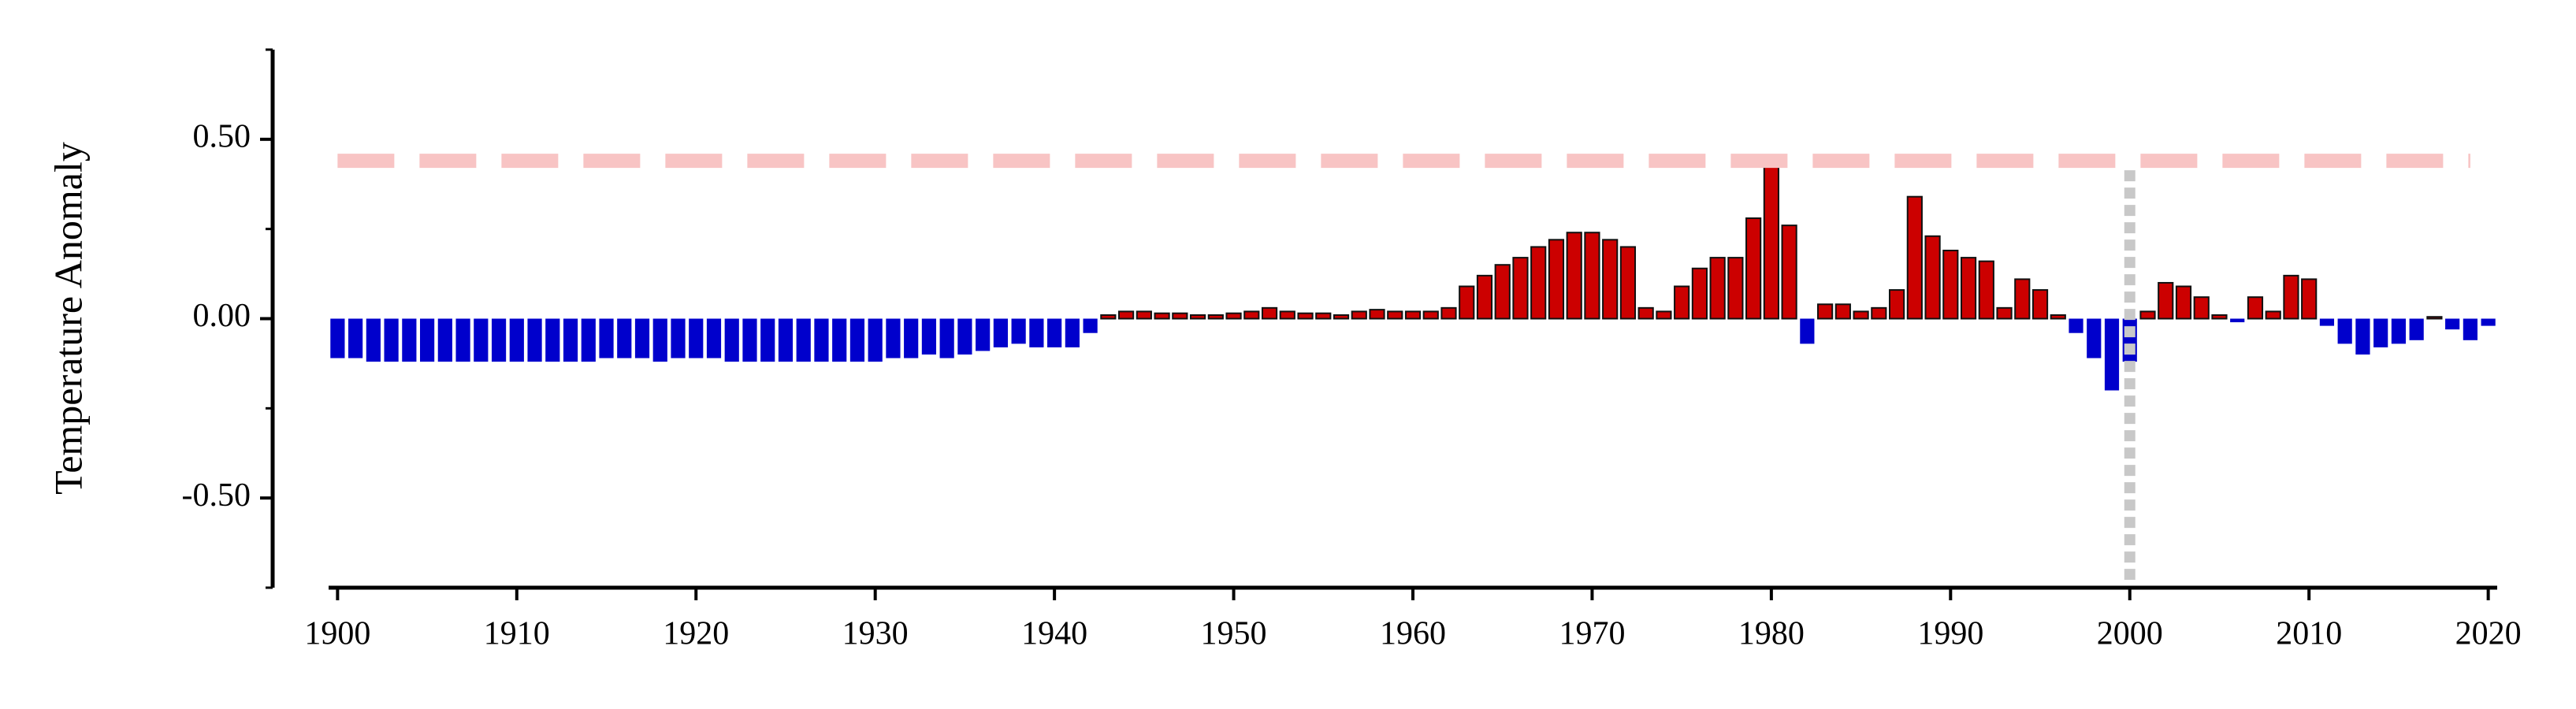 The width and height of the screenshot is (2576, 709). Describe the element at coordinates (2488, 634) in the screenshot. I see `x-tick-label: 2020` at that location.